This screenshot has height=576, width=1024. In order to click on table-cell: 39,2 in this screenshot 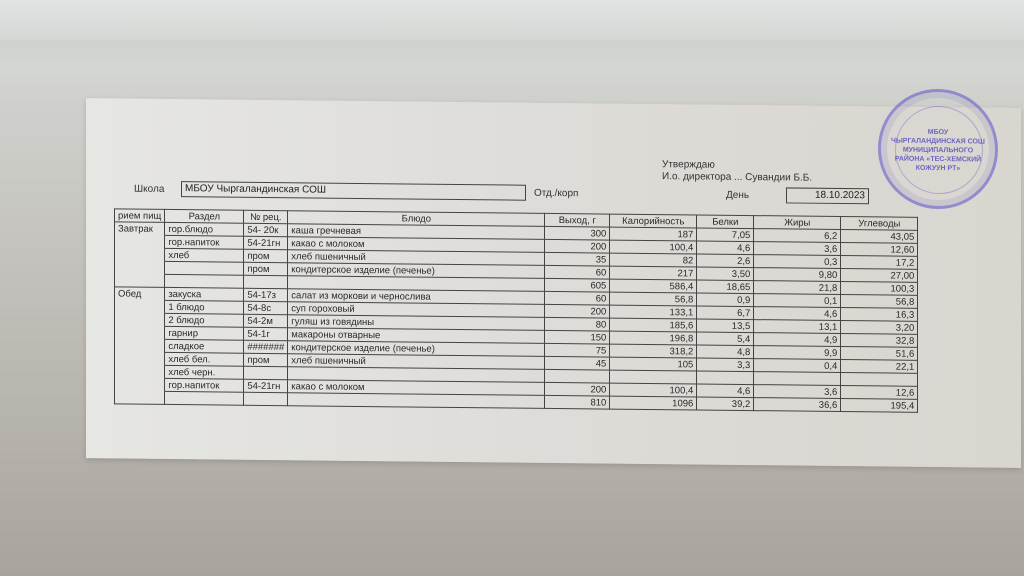, I will do `click(725, 404)`.